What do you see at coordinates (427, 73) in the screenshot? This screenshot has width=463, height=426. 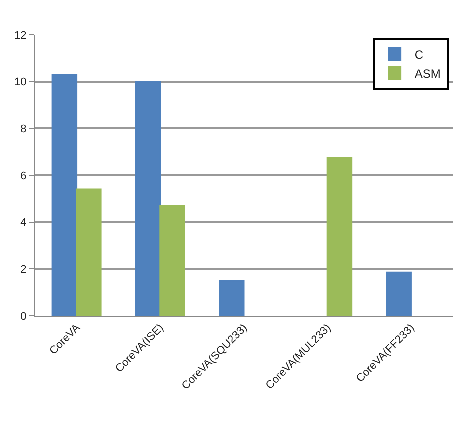 I see `legend-label: ASM` at bounding box center [427, 73].